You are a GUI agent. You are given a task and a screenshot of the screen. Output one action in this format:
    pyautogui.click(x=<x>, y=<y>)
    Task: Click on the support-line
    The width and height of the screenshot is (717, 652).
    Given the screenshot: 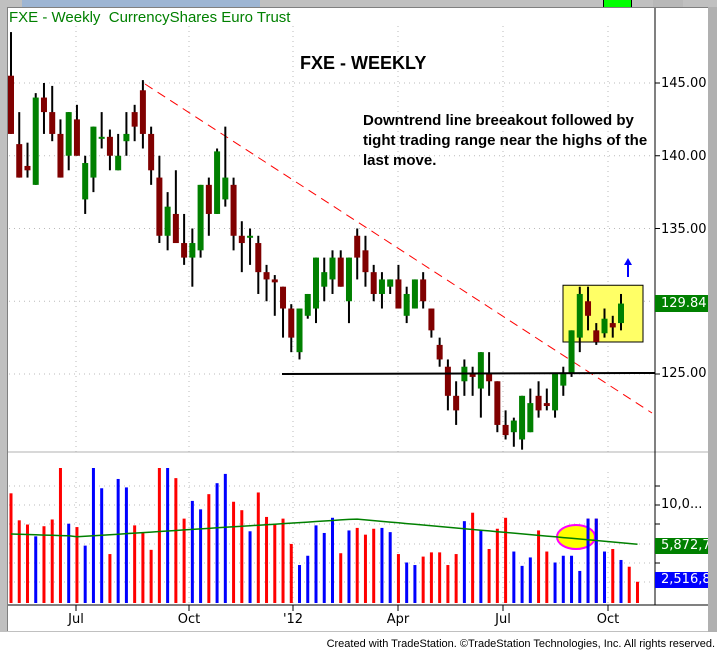 What is the action you would take?
    pyautogui.click(x=468, y=373)
    